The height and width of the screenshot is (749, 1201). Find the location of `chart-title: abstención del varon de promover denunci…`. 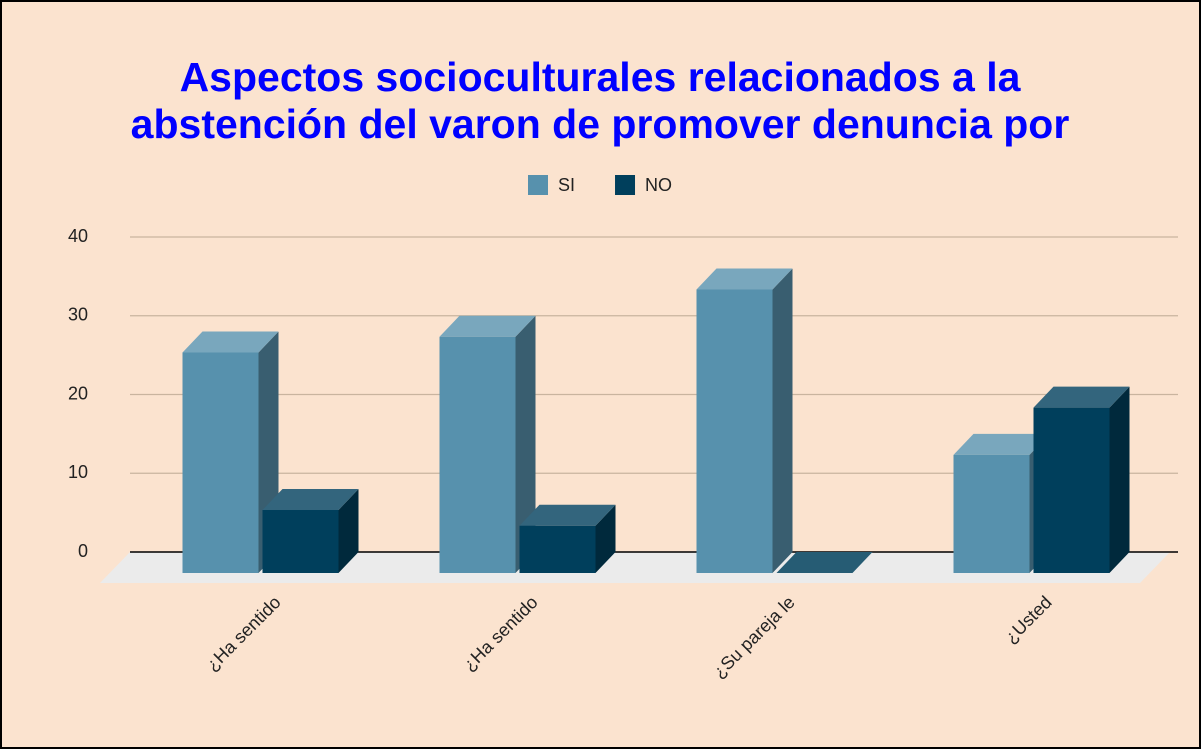

chart-title: abstención del varon de promover denunci… is located at coordinates (600, 124).